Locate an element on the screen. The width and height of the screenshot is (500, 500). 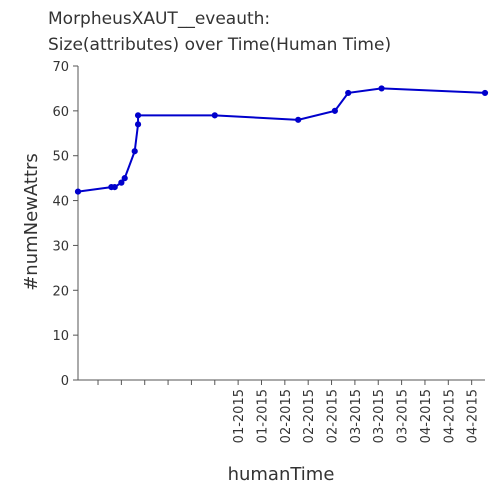
y-tick-label: 70 is located at coordinates (60, 67).